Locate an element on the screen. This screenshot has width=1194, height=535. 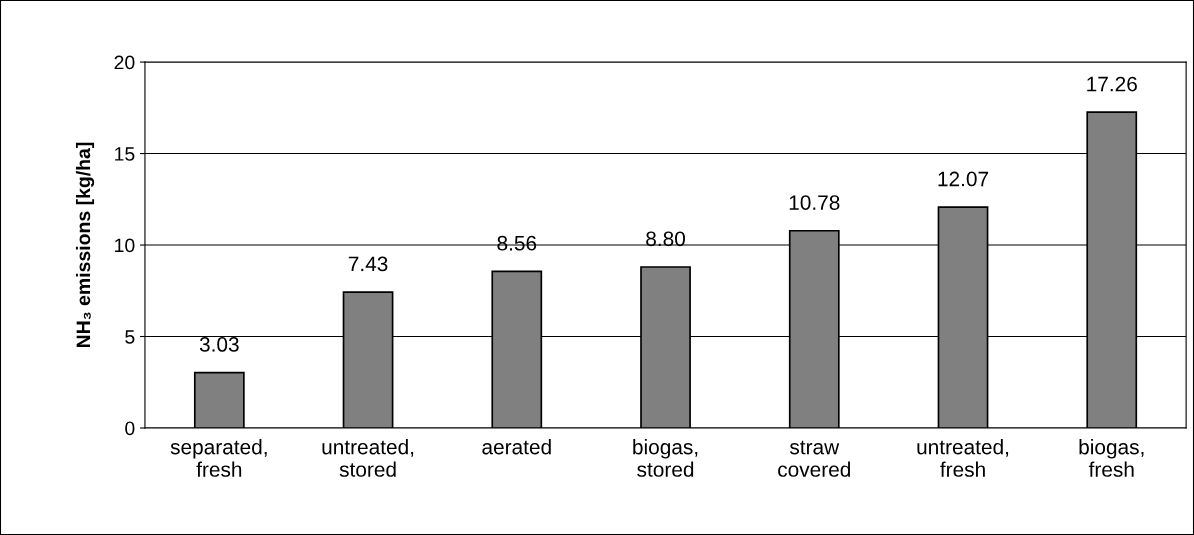
x-tick-label: straw covered is located at coordinates (814, 458).